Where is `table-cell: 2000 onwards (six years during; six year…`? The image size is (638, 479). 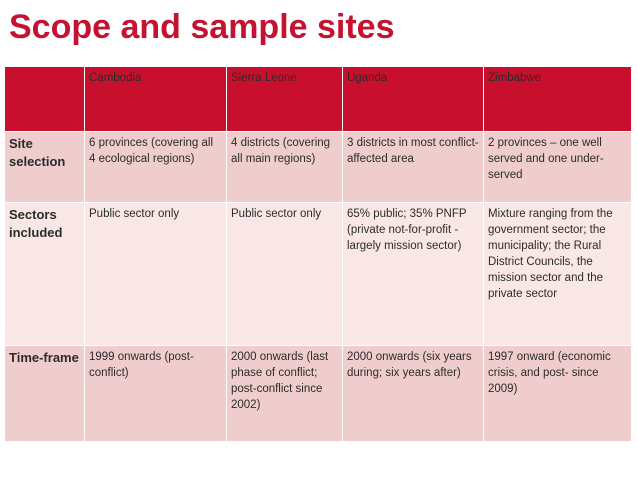
table-cell: 2000 onwards (six years during; six year… is located at coordinates (413, 393).